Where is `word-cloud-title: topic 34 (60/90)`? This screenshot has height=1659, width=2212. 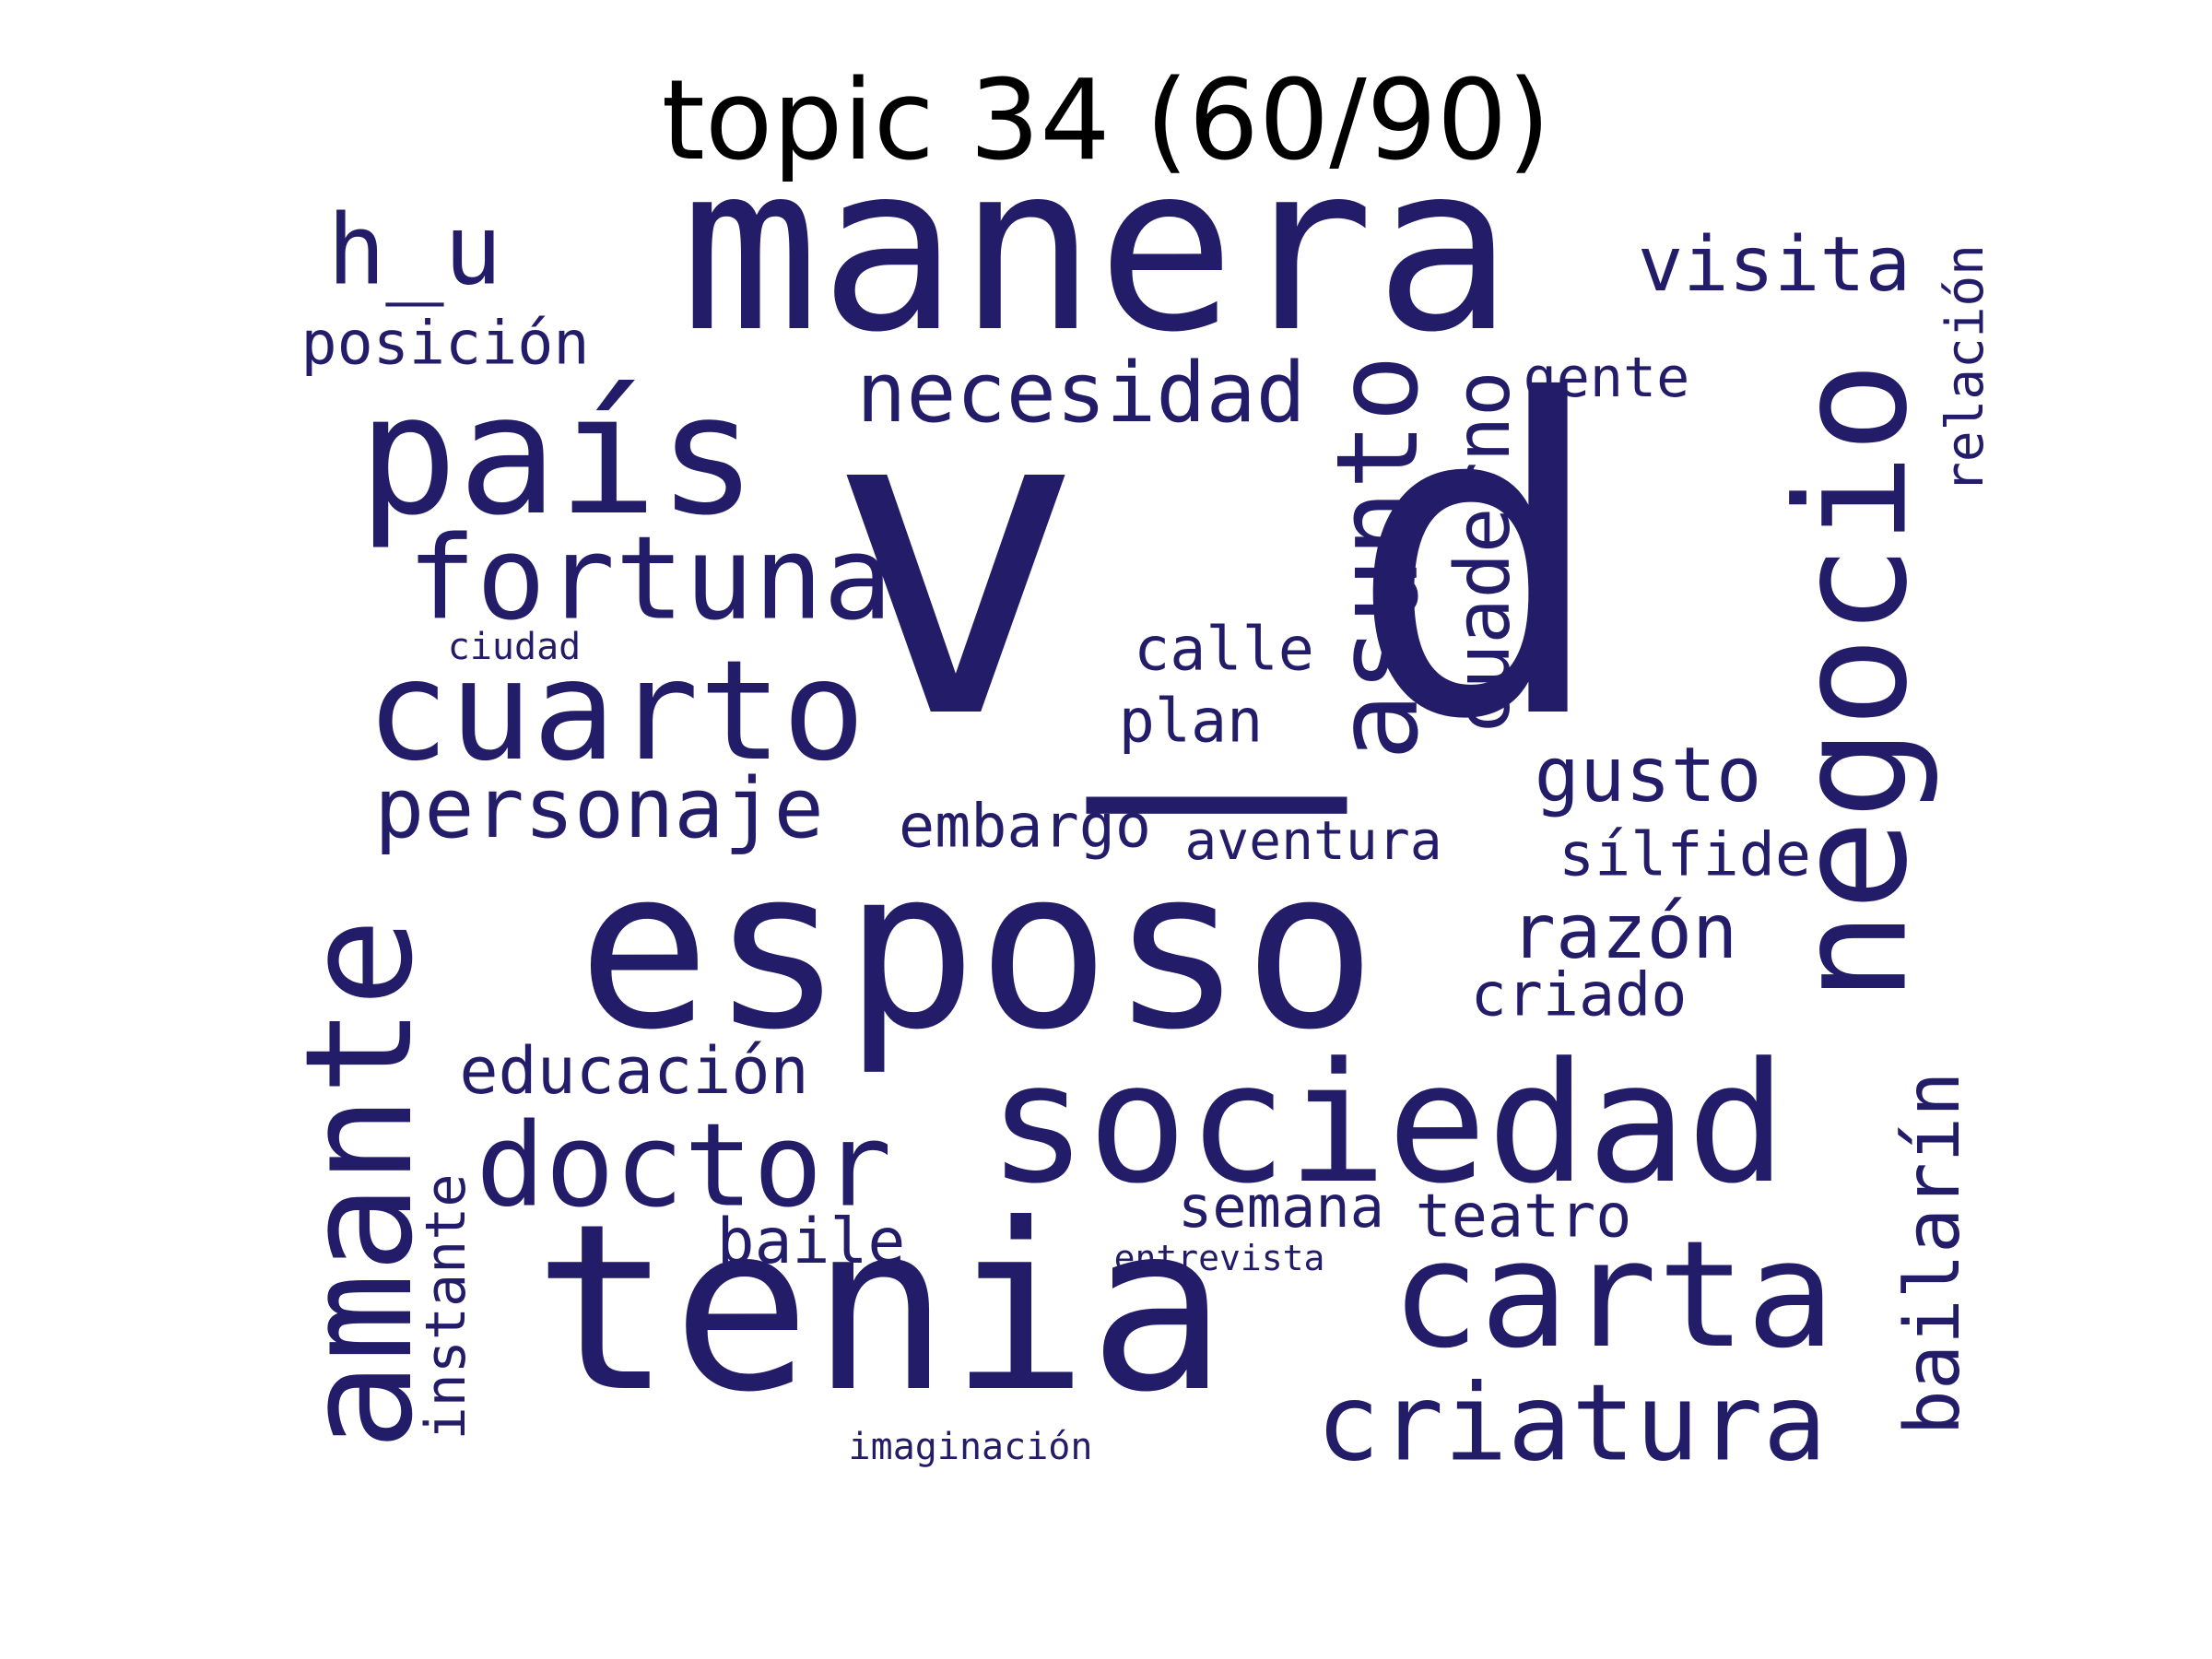
word-cloud-title: topic 34 (60/90) is located at coordinates (1106, 121).